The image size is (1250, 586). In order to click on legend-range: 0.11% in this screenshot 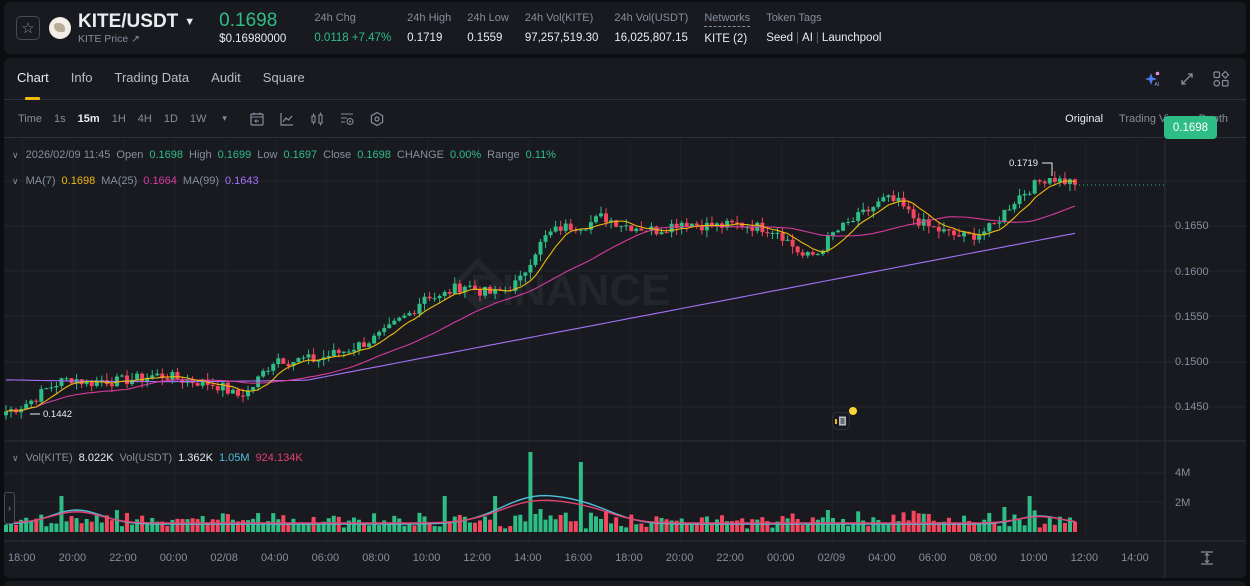, I will do `click(540, 155)`.